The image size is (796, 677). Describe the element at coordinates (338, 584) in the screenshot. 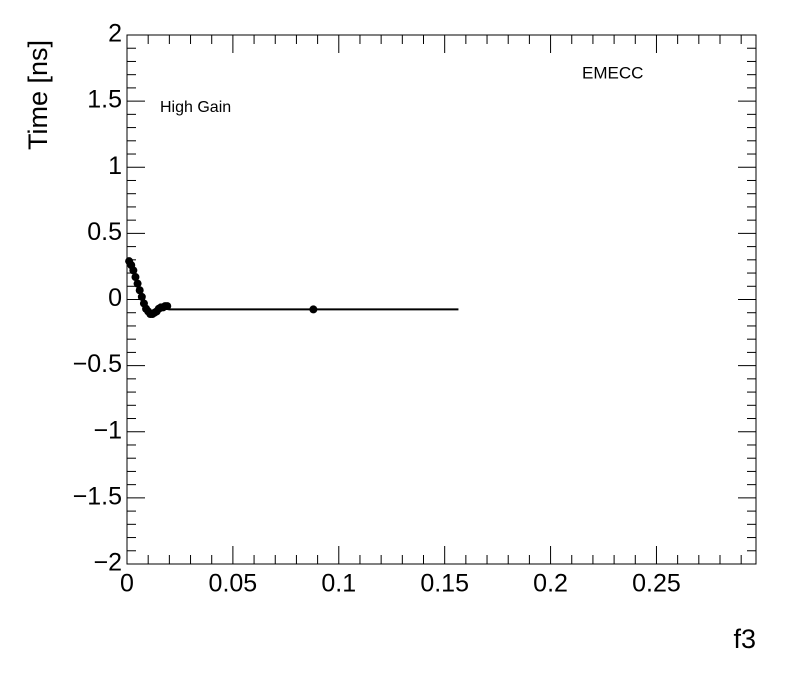

I see `x-tick-label: 0.1` at that location.